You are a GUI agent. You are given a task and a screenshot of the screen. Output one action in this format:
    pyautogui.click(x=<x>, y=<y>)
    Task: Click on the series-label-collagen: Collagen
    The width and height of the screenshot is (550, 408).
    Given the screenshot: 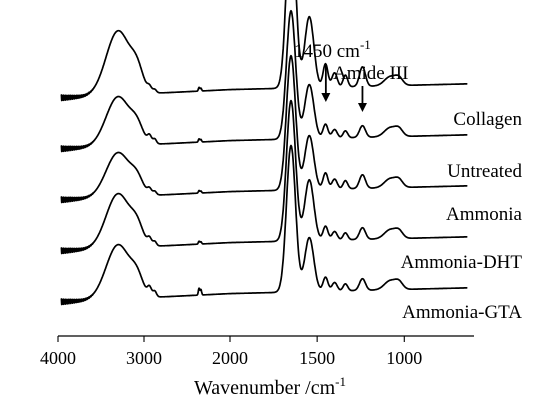 What is the action you would take?
    pyautogui.click(x=487, y=119)
    